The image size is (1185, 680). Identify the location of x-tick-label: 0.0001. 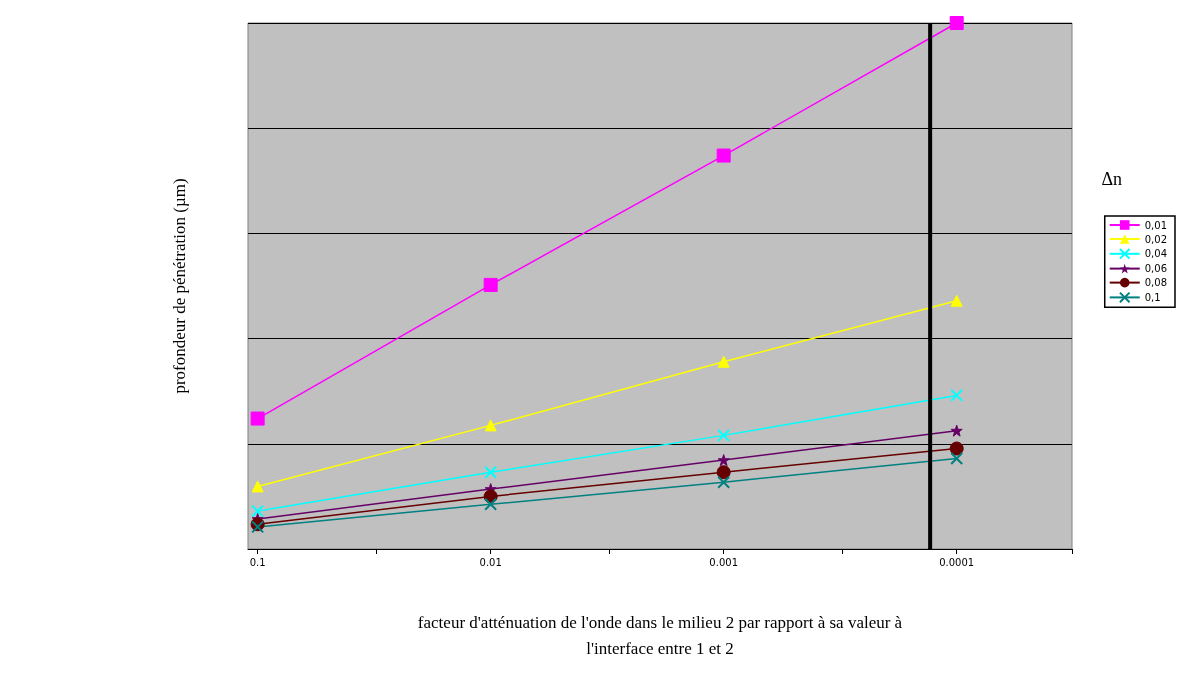
(957, 562).